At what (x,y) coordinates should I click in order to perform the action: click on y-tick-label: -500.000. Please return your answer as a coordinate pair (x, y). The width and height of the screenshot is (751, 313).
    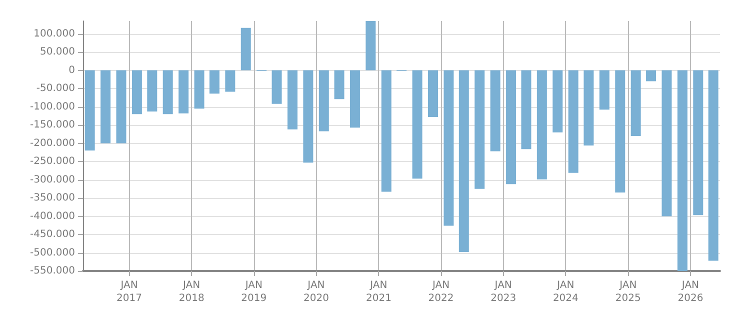
    Looking at the image, I should click on (52, 252).